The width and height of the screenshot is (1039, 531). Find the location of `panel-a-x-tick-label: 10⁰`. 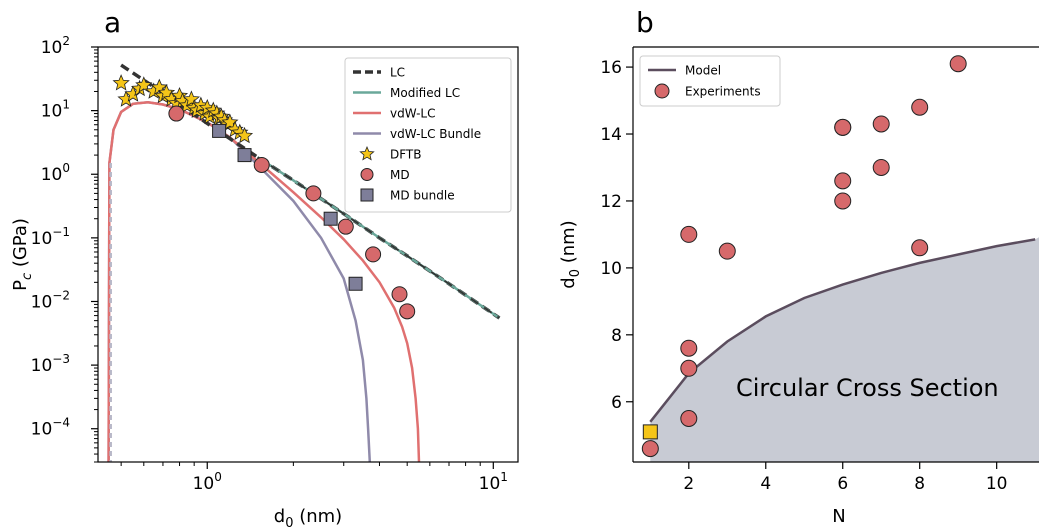

panel-a-x-tick-label: 10⁰ is located at coordinates (207, 482).